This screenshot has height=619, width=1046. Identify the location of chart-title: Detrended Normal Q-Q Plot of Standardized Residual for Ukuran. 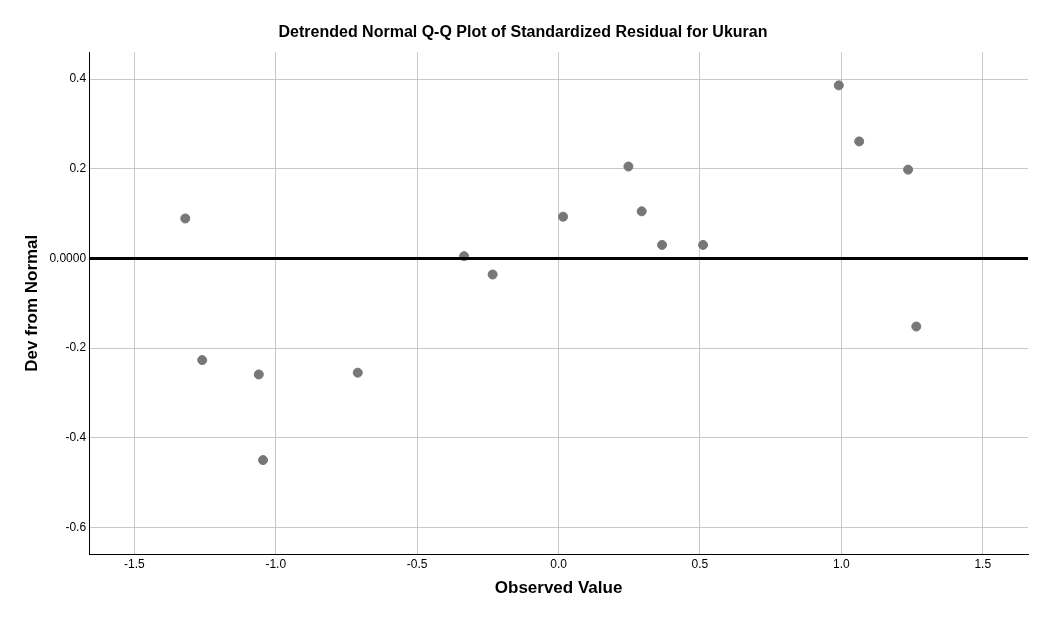
(523, 32).